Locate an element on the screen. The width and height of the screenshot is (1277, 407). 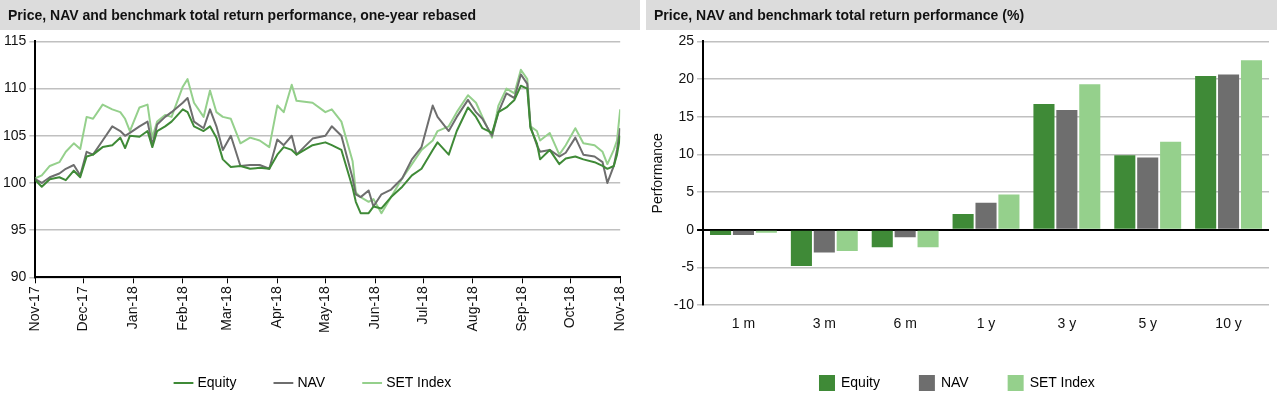
y-axis-title: Performance is located at coordinates (657, 173).